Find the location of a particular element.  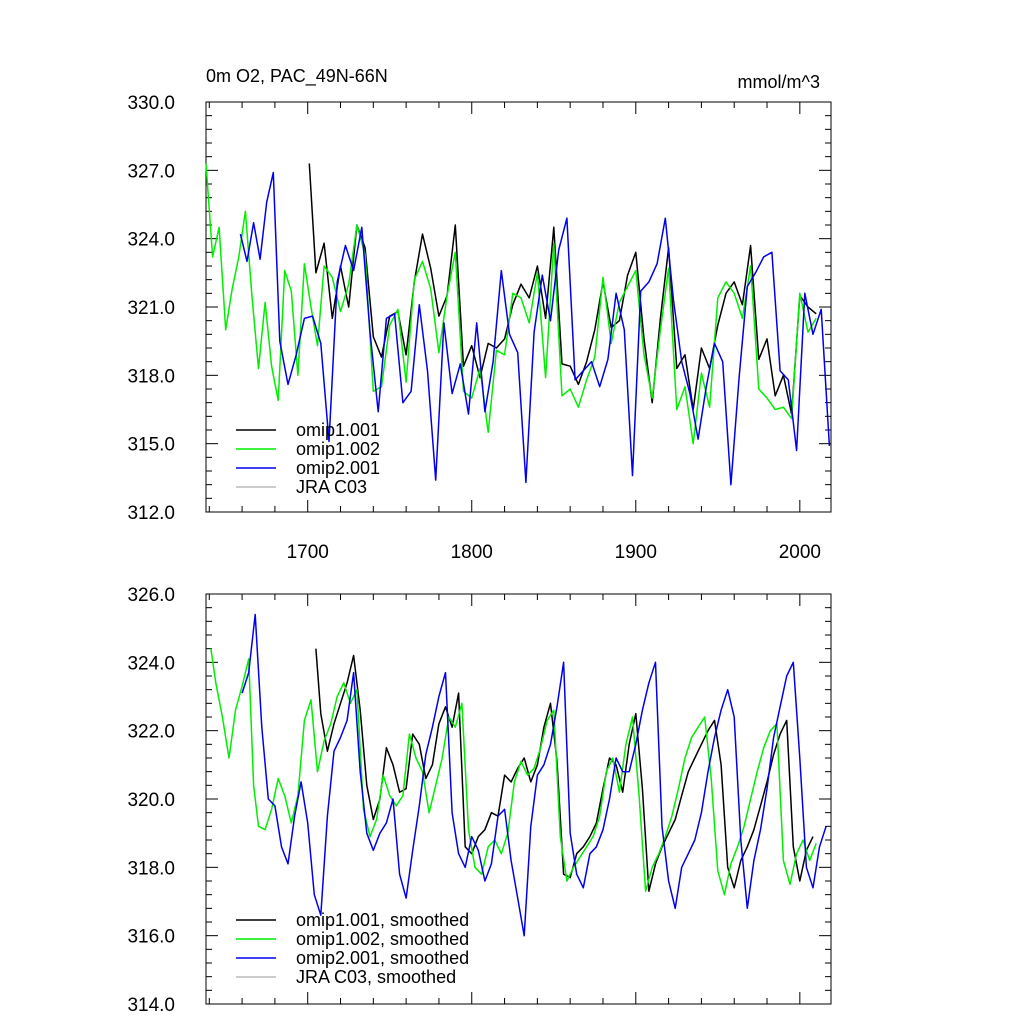

y-tick-label: 312.0 is located at coordinates (151, 513).